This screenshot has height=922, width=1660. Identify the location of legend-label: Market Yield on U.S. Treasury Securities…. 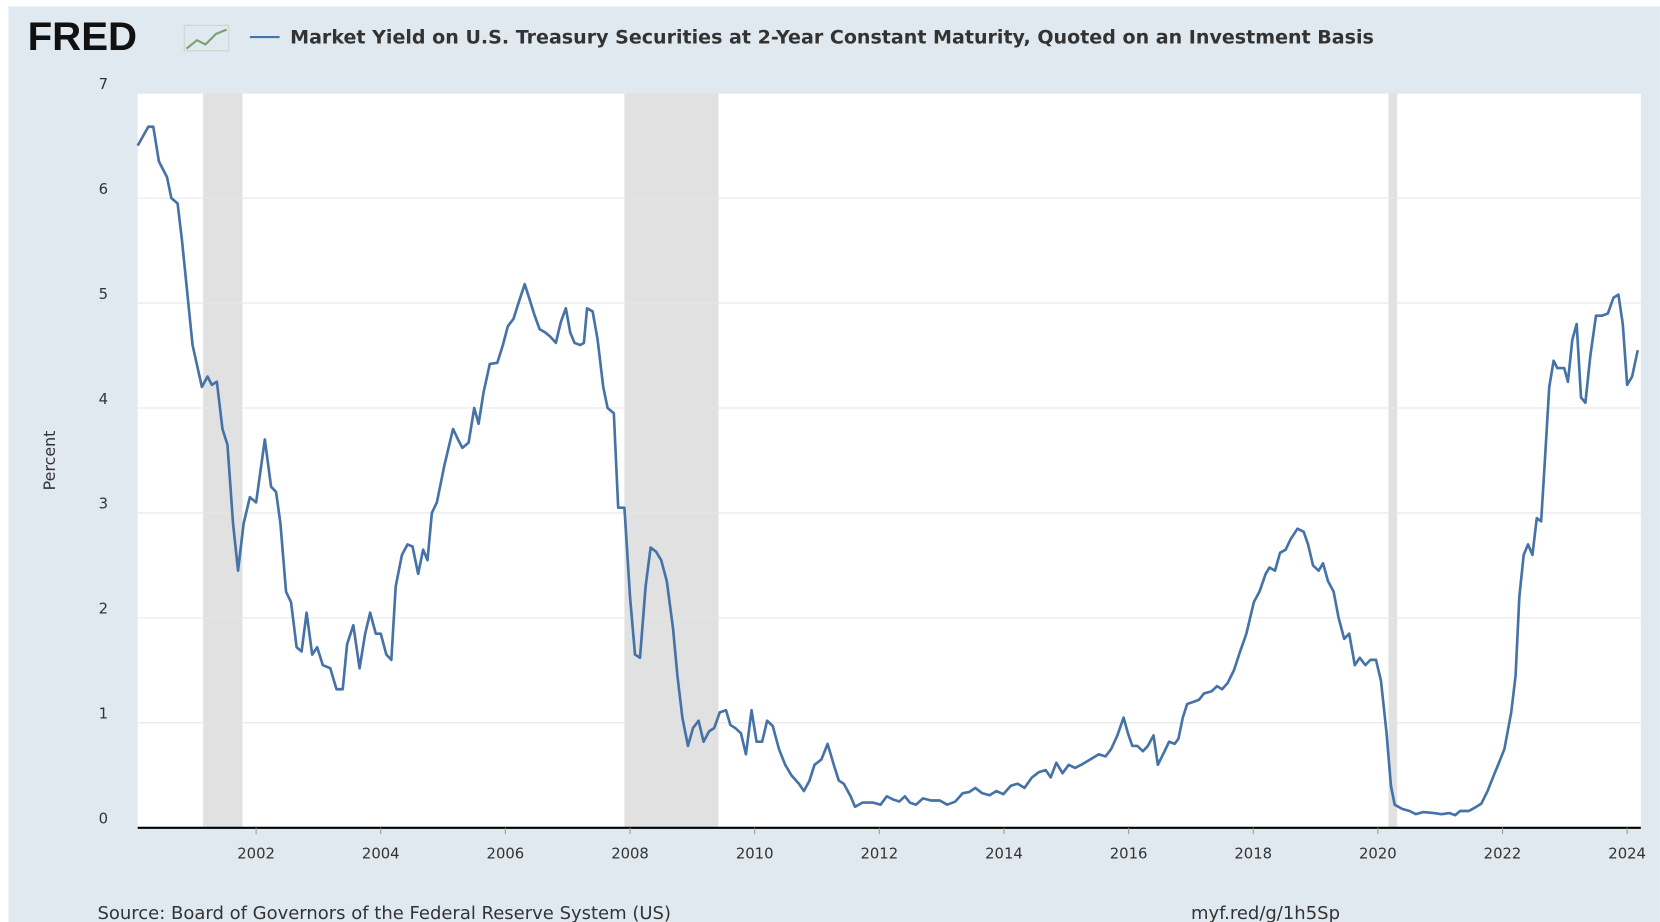
(832, 37).